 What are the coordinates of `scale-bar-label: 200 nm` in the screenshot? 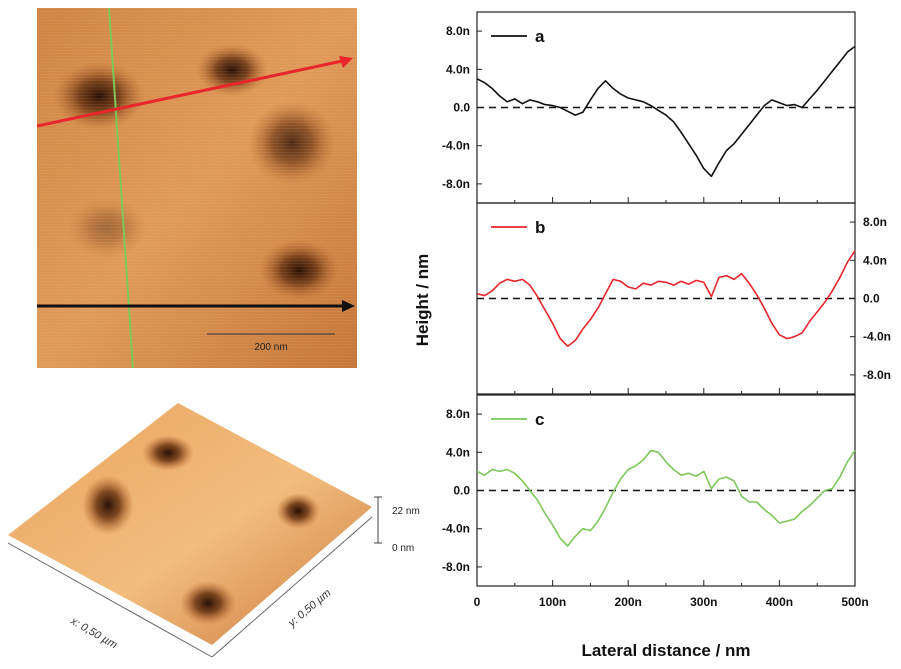 It's located at (270, 347).